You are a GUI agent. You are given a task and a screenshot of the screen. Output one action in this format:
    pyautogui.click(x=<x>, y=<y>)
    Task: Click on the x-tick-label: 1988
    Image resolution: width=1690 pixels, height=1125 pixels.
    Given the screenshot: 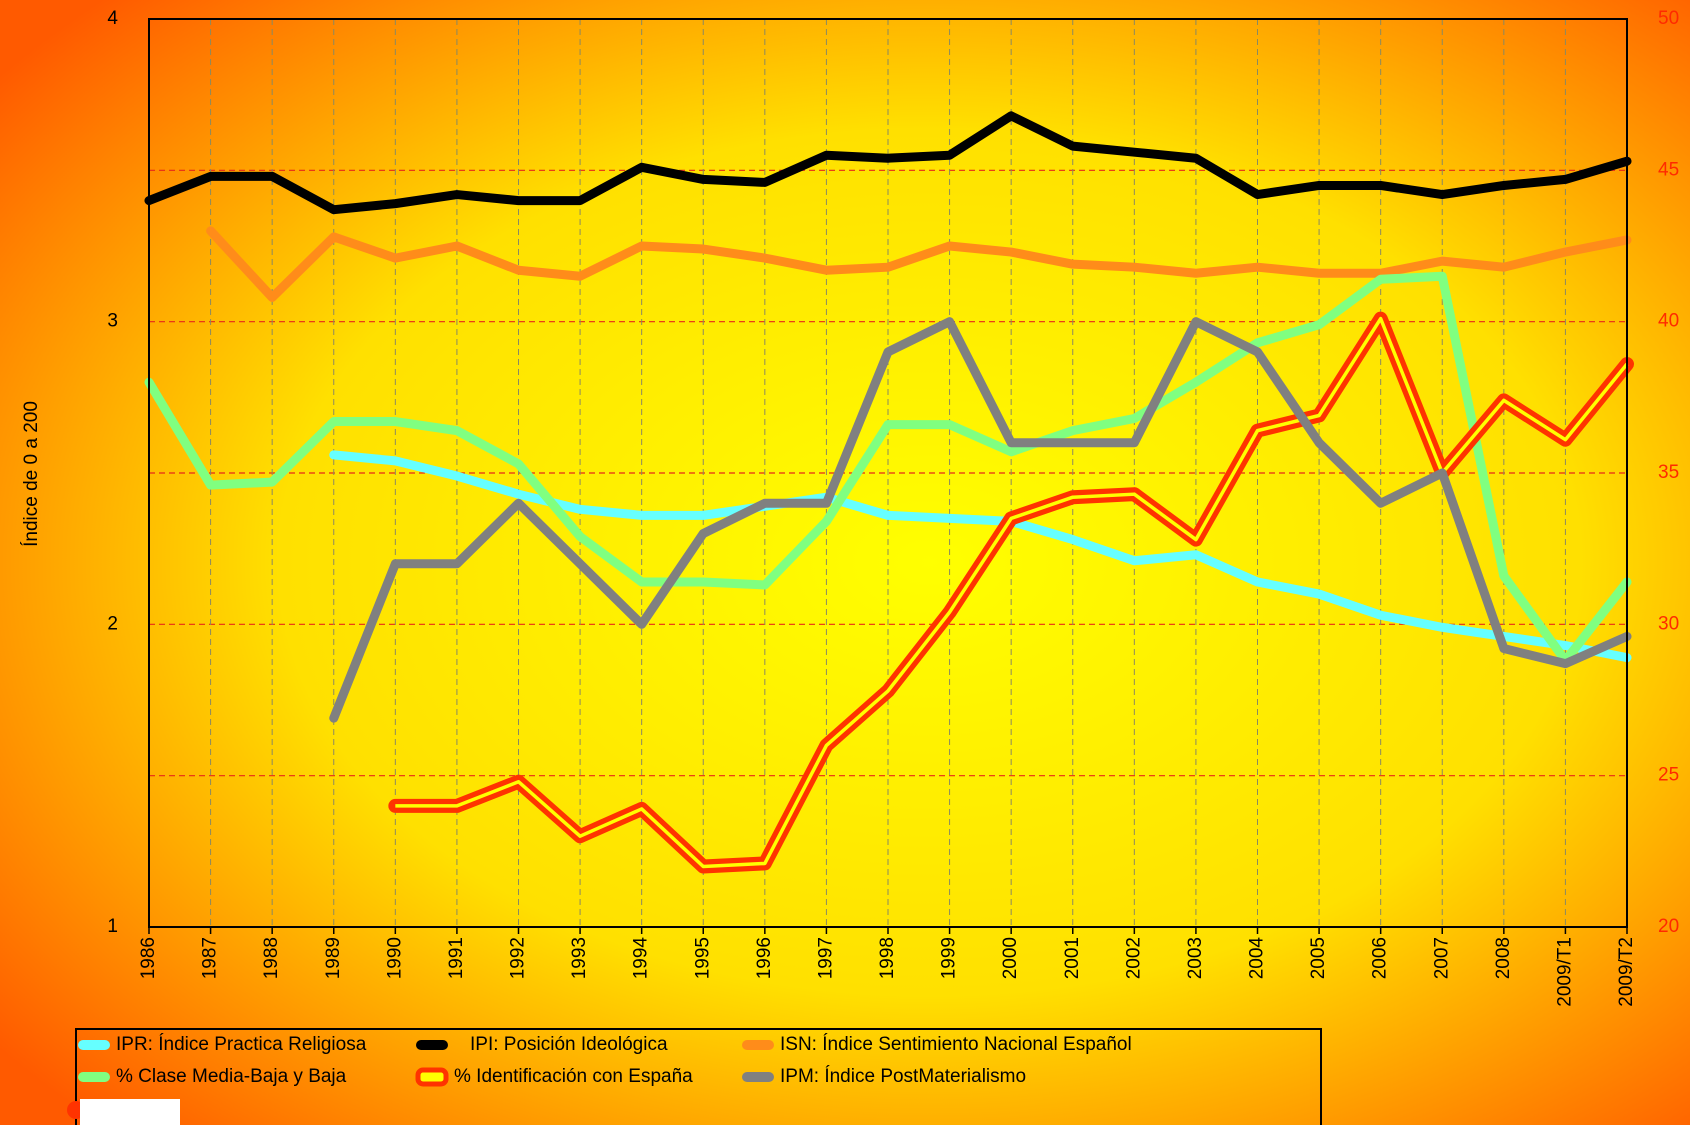 What is the action you would take?
    pyautogui.click(x=271, y=958)
    